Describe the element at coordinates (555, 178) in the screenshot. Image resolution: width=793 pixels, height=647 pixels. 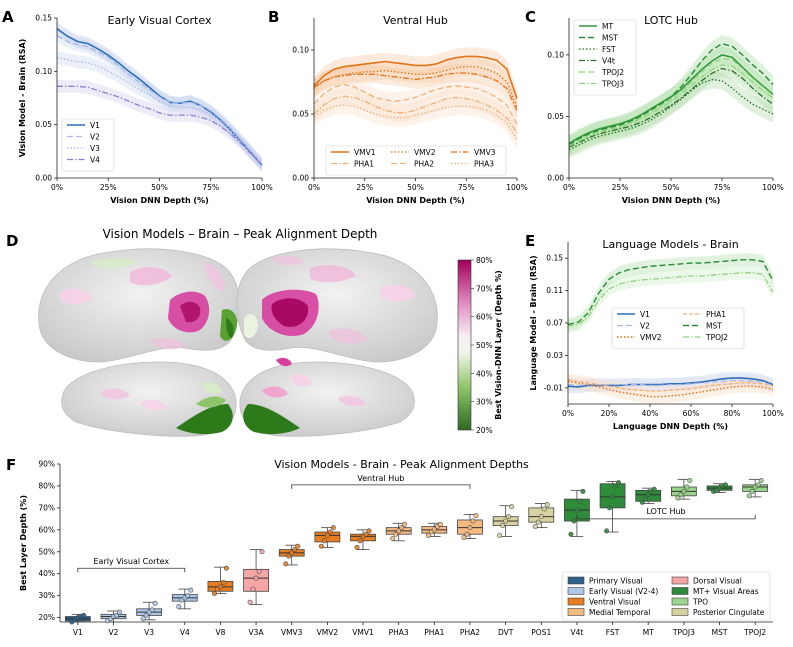
I see `y-tick-label: 0.00` at that location.